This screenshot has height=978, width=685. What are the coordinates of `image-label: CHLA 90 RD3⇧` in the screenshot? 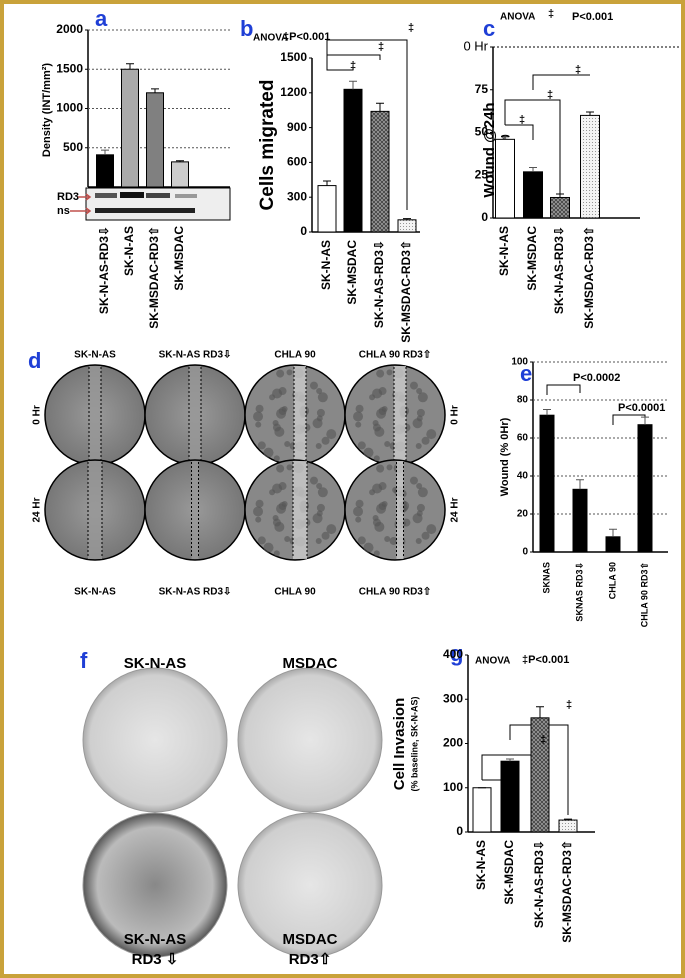 It's located at (395, 355).